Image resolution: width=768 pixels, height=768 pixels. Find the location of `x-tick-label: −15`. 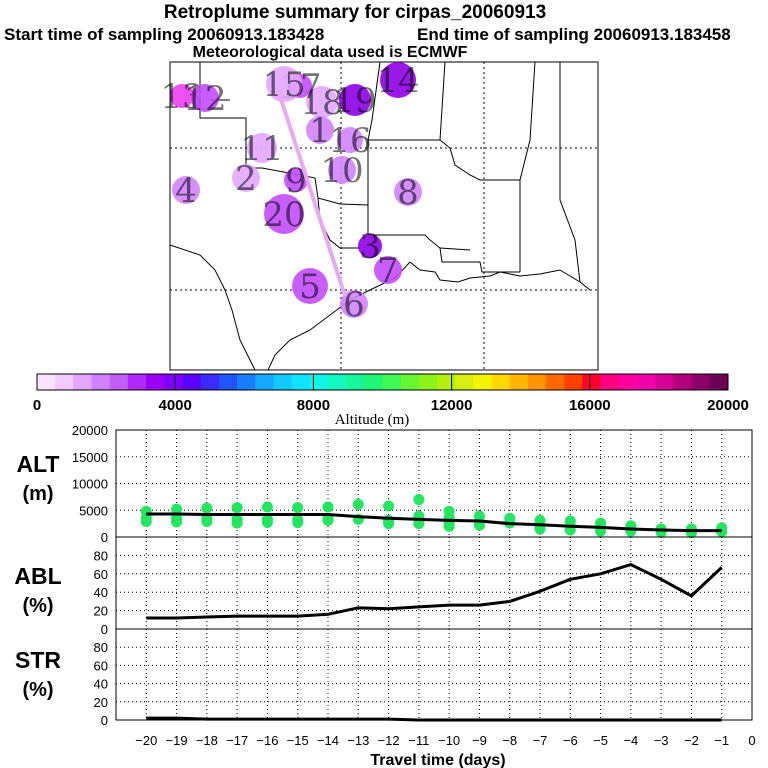

x-tick-label: −15 is located at coordinates (298, 740).